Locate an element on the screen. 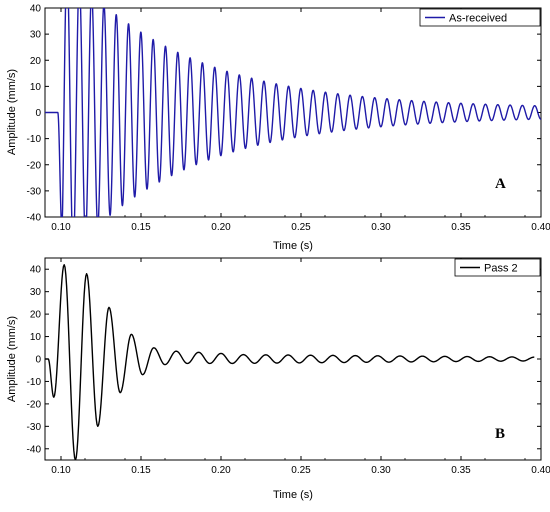  panel-a-legend-label: As-received is located at coordinates (478, 19).